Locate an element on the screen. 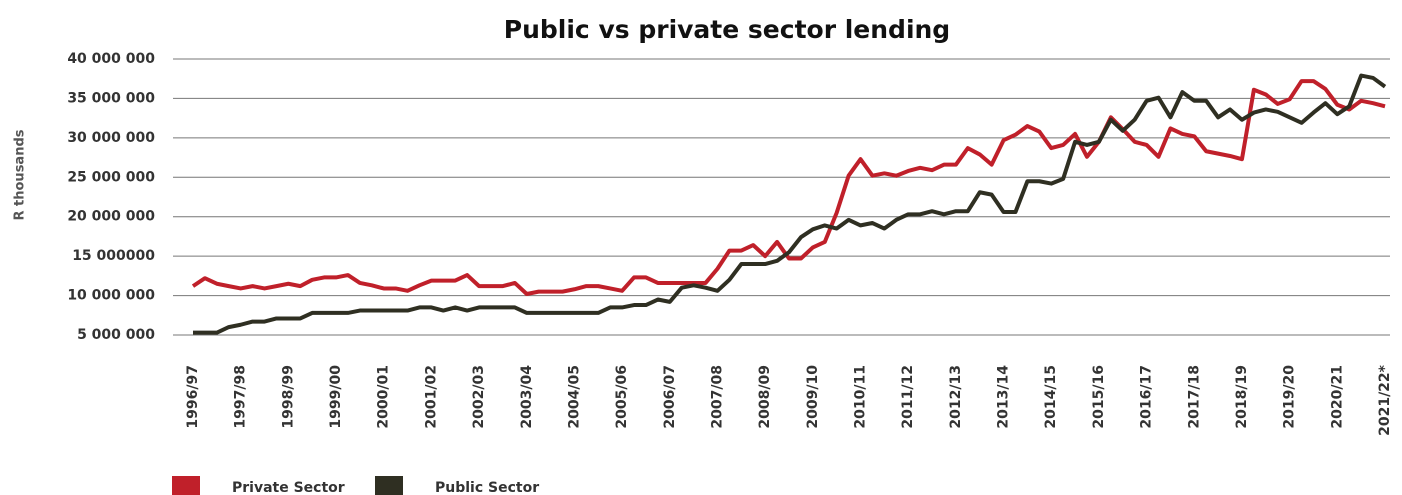  x-tick-label: 2010/11 is located at coordinates (861, 397).